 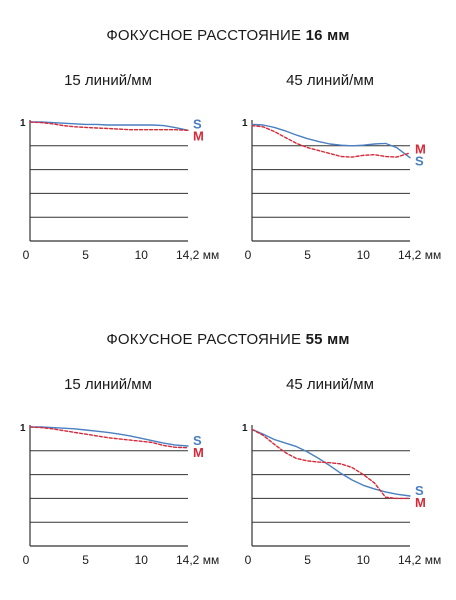 I want to click on panel-title-55mm-45lpmm: 45 линий/мм, so click(x=330, y=384).